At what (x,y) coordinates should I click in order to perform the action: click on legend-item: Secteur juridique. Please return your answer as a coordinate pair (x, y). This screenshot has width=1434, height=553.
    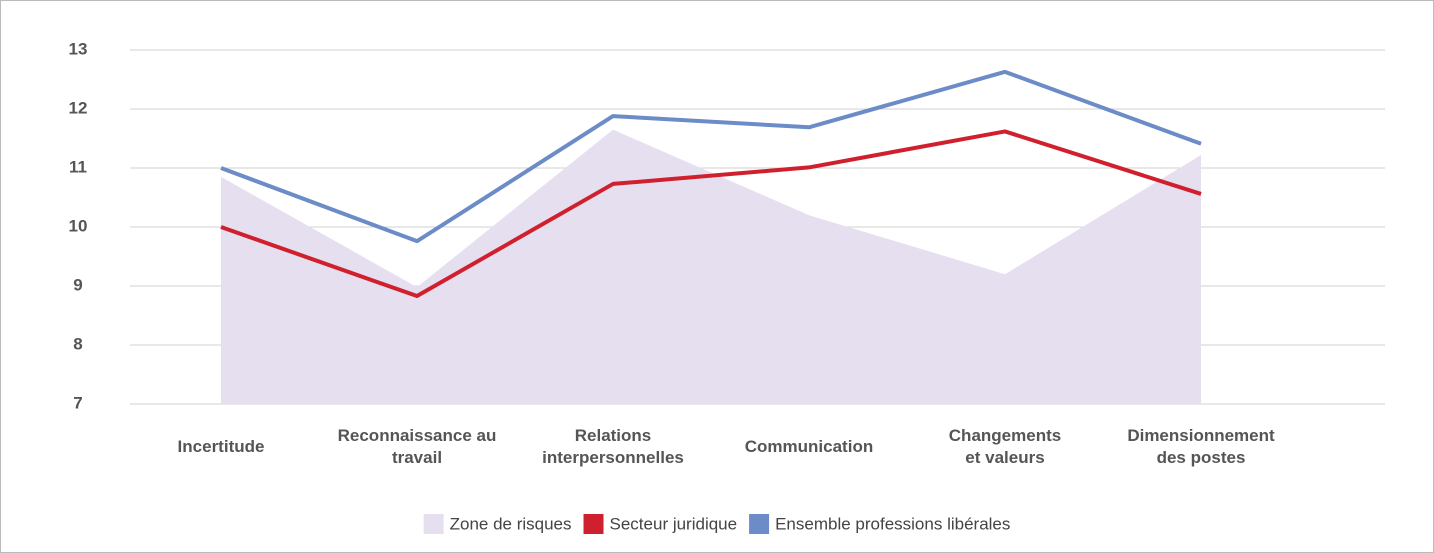
    Looking at the image, I should click on (660, 524).